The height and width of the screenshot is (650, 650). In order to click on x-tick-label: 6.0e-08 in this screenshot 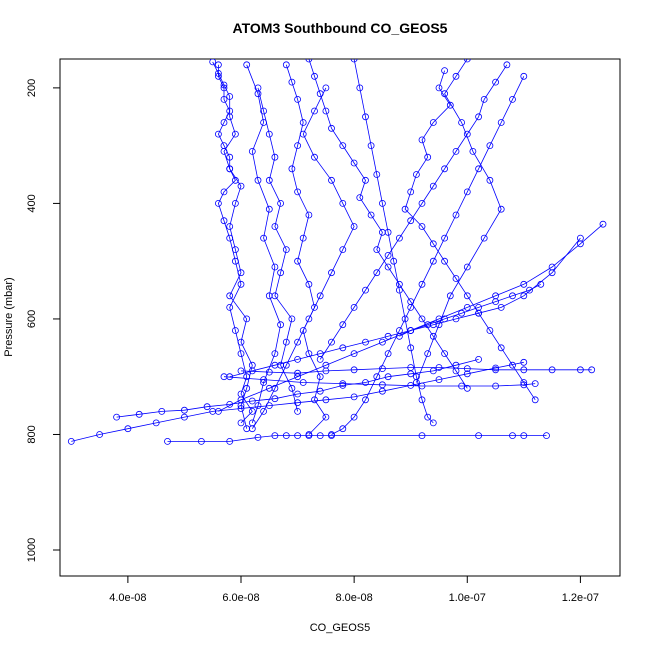, I will do `click(240, 598)`.